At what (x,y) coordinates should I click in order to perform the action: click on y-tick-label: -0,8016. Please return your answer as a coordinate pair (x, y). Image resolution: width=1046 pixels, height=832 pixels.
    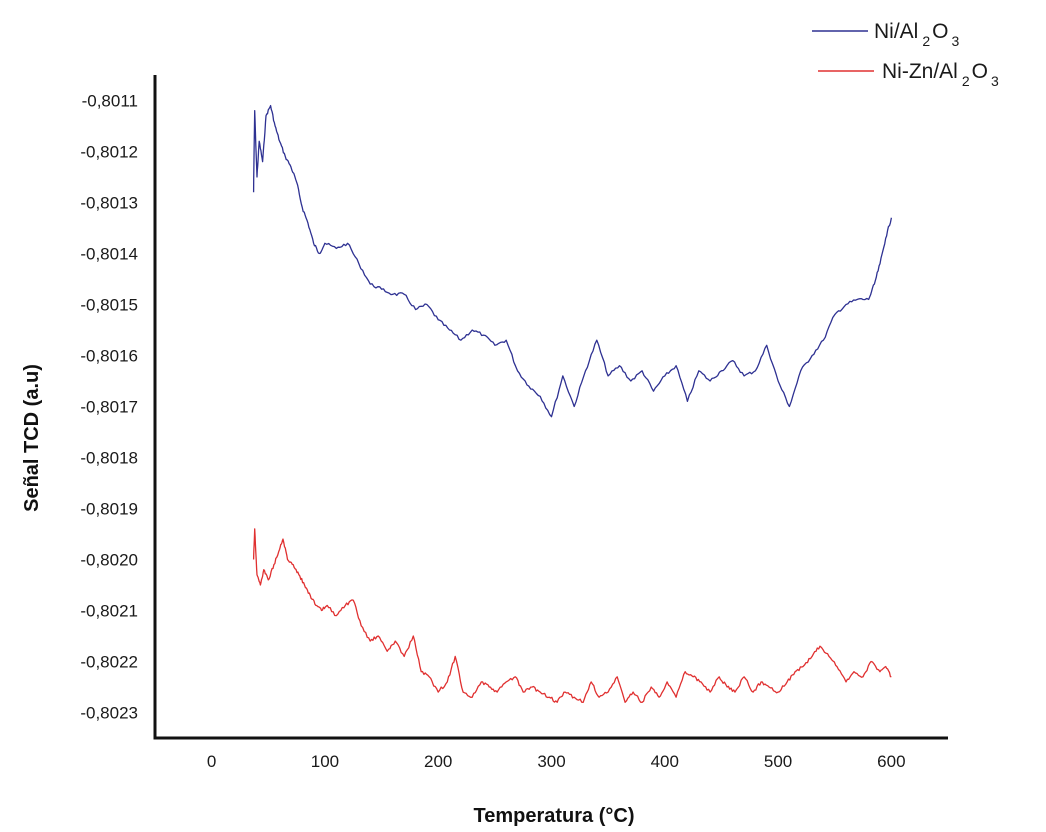
    Looking at the image, I should click on (109, 356).